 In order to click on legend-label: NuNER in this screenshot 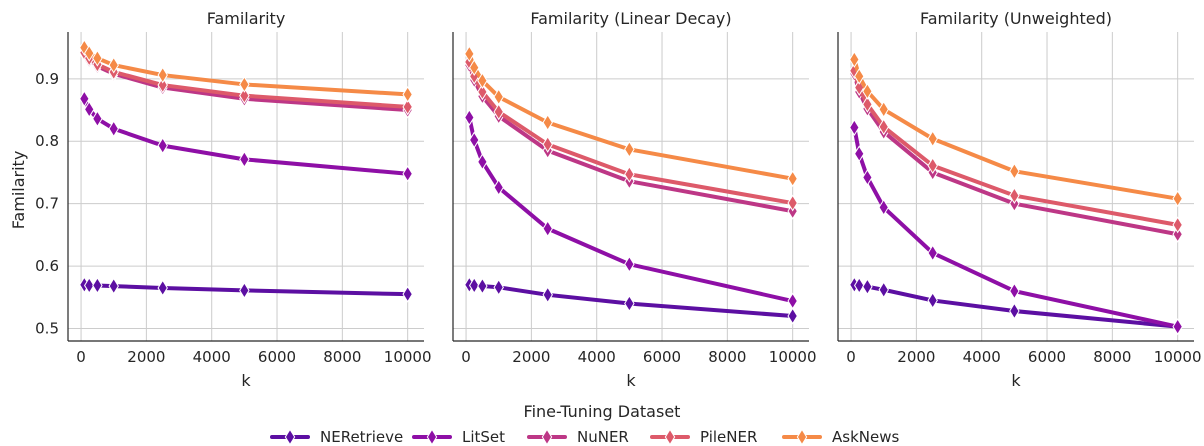, I will do `click(603, 437)`.